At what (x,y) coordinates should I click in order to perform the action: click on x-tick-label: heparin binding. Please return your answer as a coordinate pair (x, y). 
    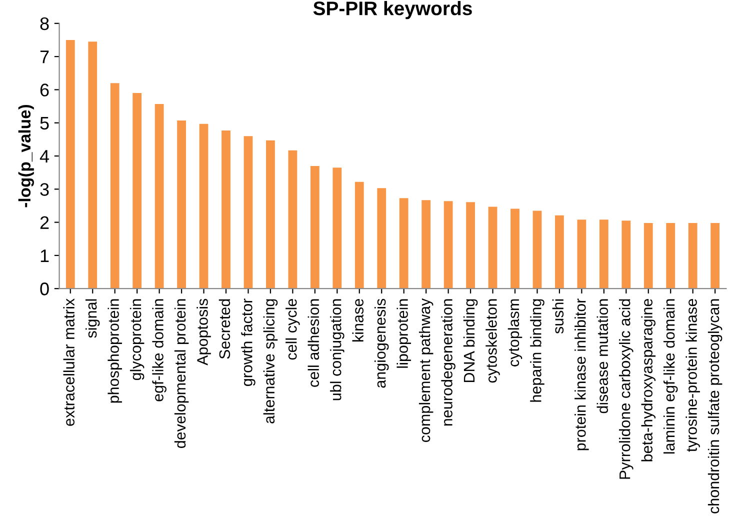
    Looking at the image, I should click on (537, 350).